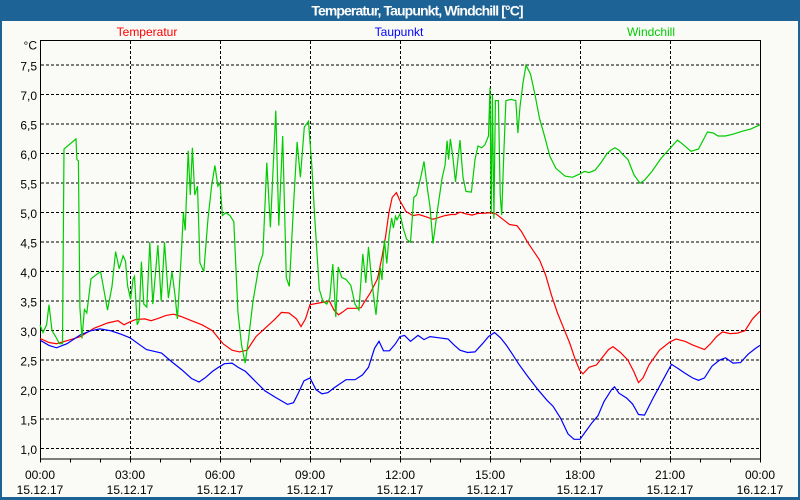  What do you see at coordinates (417, 11) in the screenshot?
I see `svg-text:Temperatur, Taupunkt, Windchil: Temperatur, Taupunkt, Windchill [°C]` at bounding box center [417, 11].